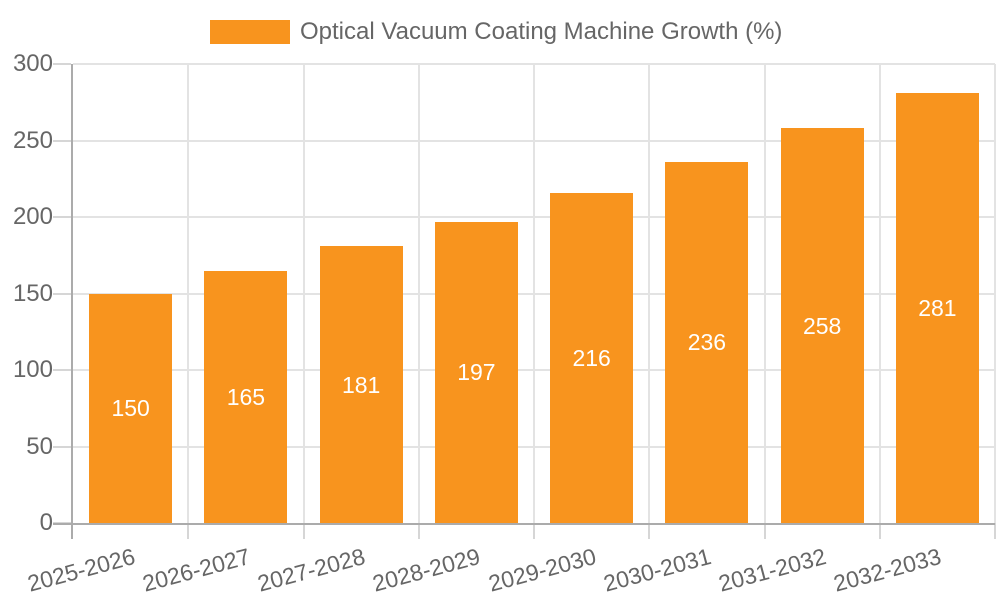  Describe the element at coordinates (32, 369) in the screenshot. I see `y-axis-tick-label: 100` at that location.